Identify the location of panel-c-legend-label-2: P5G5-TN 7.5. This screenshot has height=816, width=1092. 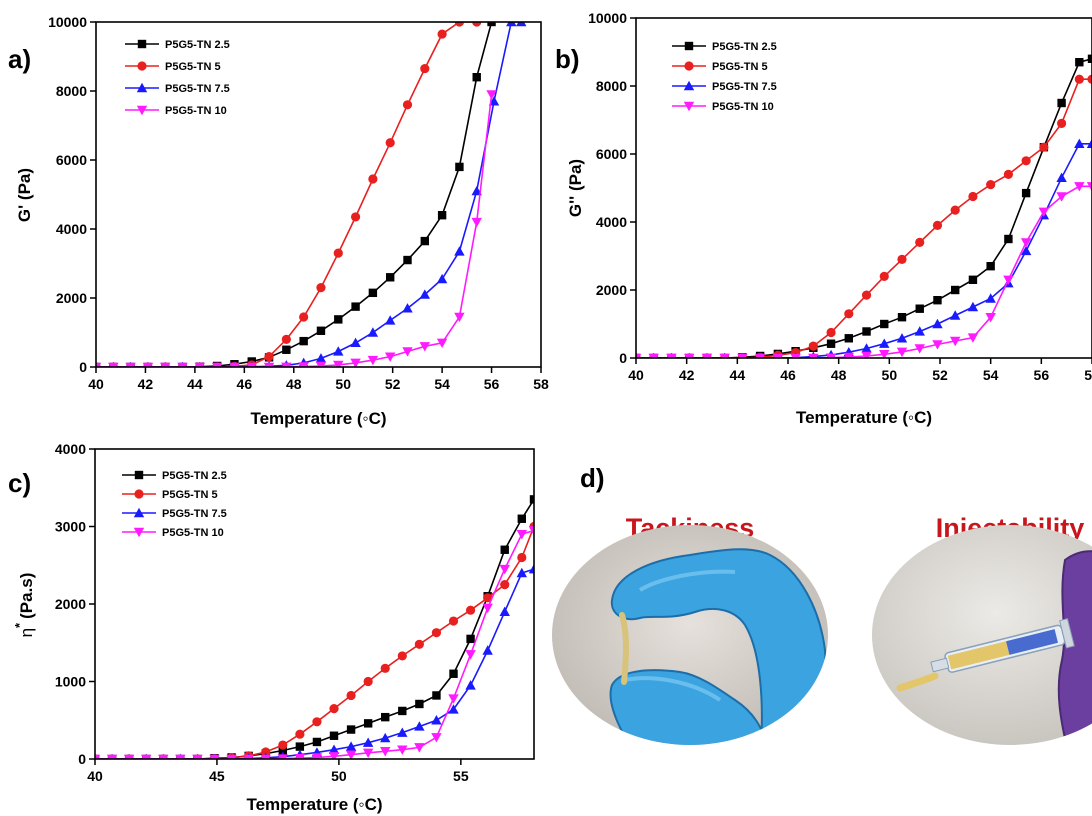
(194, 514).